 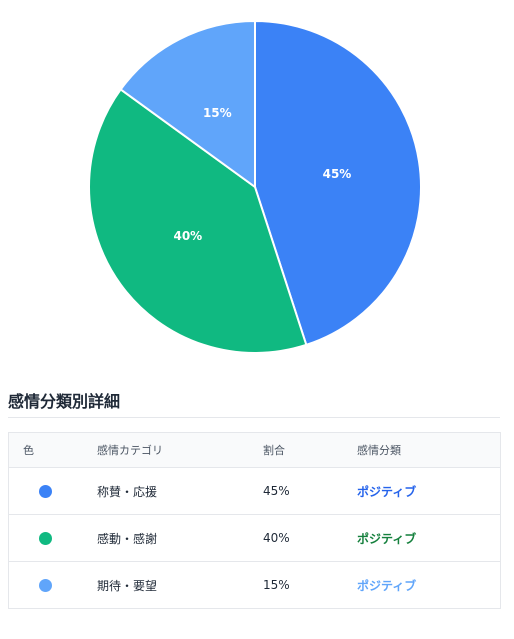 I want to click on slice-label: 15%, so click(x=217, y=113).